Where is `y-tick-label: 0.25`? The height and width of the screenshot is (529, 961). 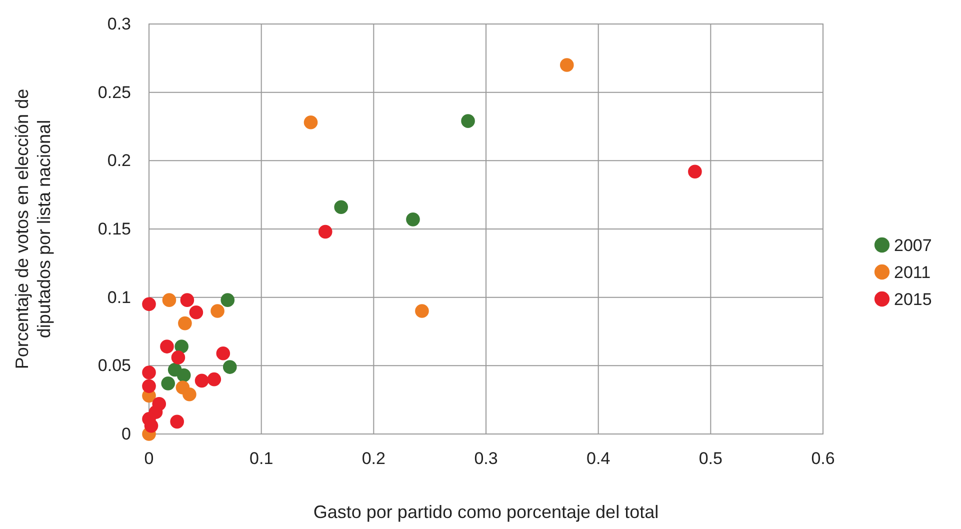
y-tick-label: 0.25 is located at coordinates (114, 92).